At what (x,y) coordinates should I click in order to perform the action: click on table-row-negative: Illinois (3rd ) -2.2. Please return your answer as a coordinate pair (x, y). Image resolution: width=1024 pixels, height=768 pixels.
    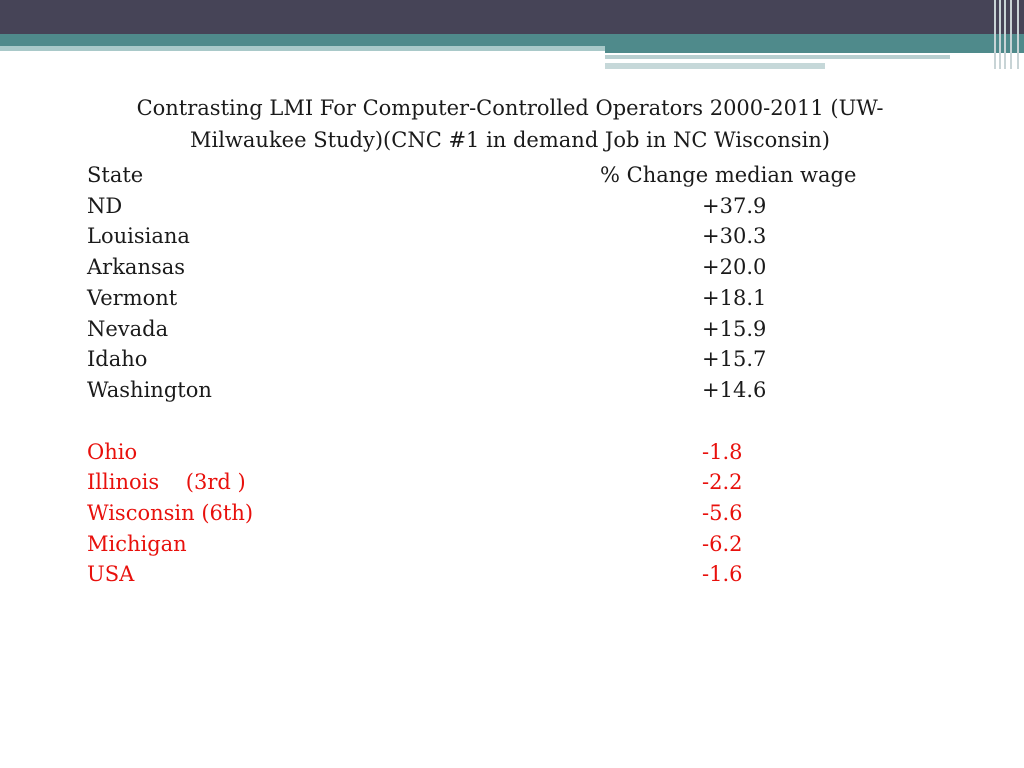
    Looking at the image, I should click on (517, 482).